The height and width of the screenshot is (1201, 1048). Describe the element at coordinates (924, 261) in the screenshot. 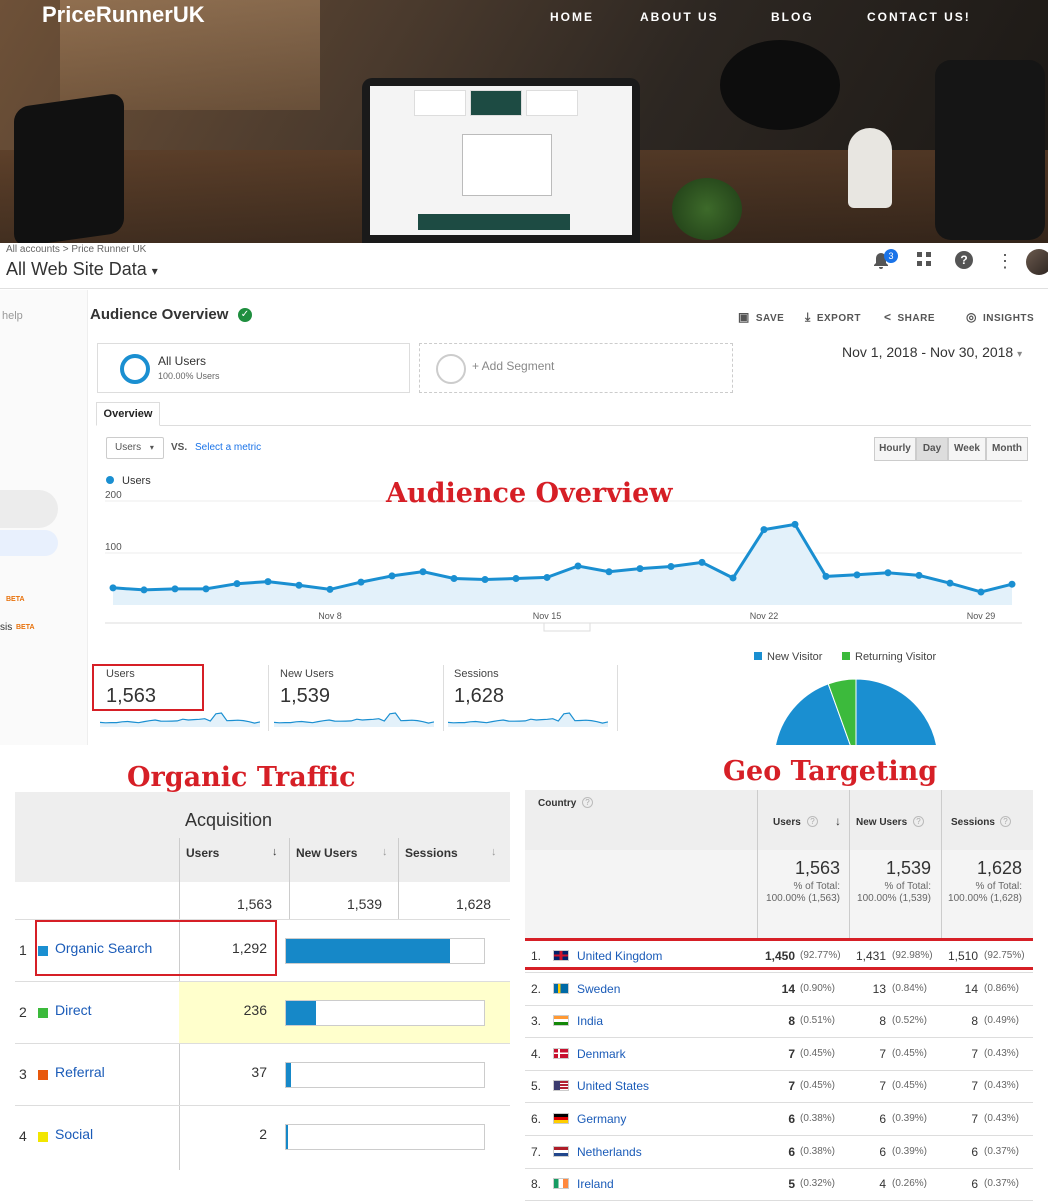

I see `apps-grid-icon` at that location.